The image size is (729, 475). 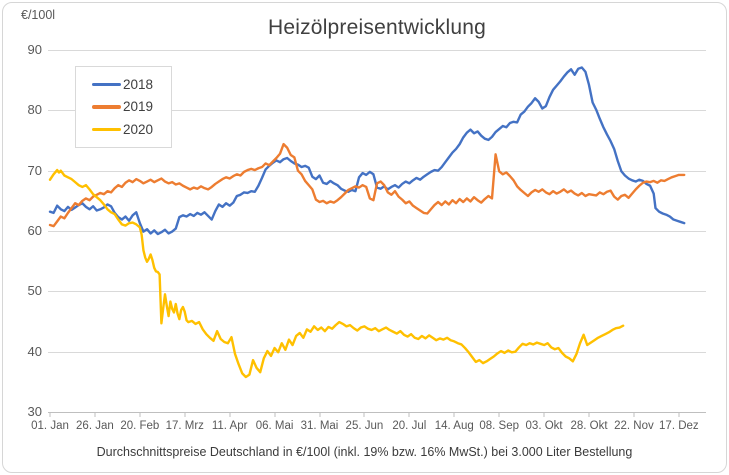 What do you see at coordinates (499, 426) in the screenshot?
I see `x-tick-label: 08. Sep` at bounding box center [499, 426].